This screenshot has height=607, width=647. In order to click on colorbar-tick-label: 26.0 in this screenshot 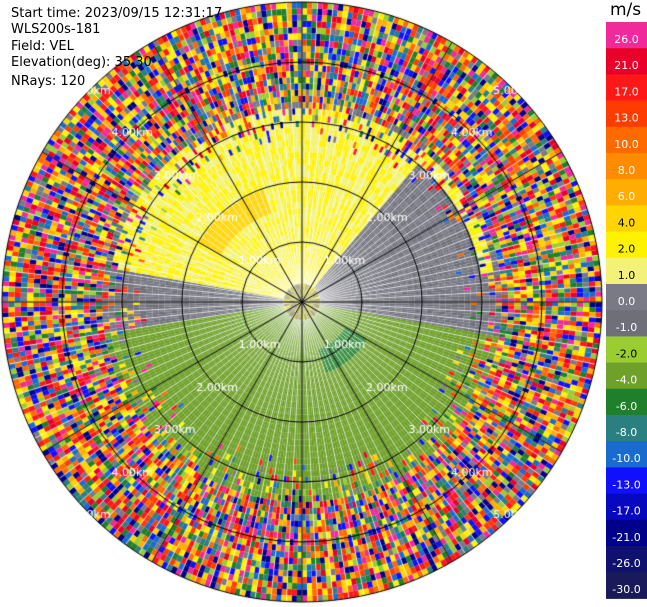, I will do `click(626, 39)`.